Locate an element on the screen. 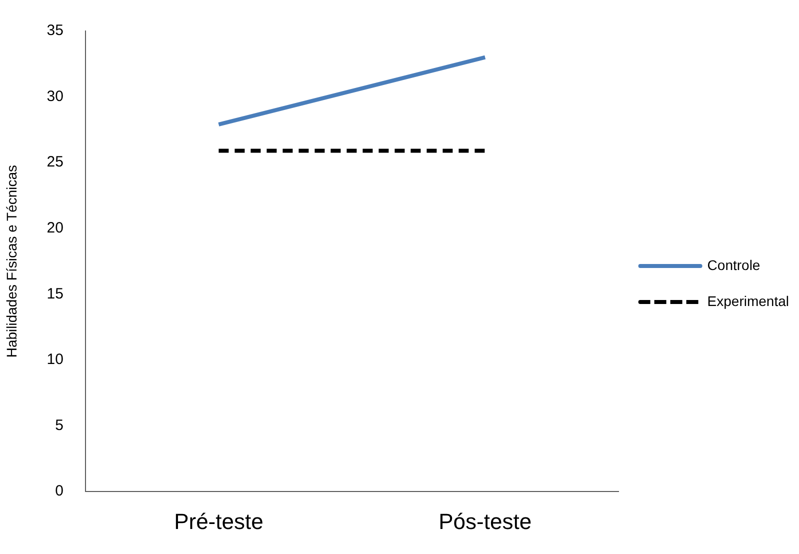 This screenshot has height=554, width=799. y-tick-label: 25 is located at coordinates (55, 162).